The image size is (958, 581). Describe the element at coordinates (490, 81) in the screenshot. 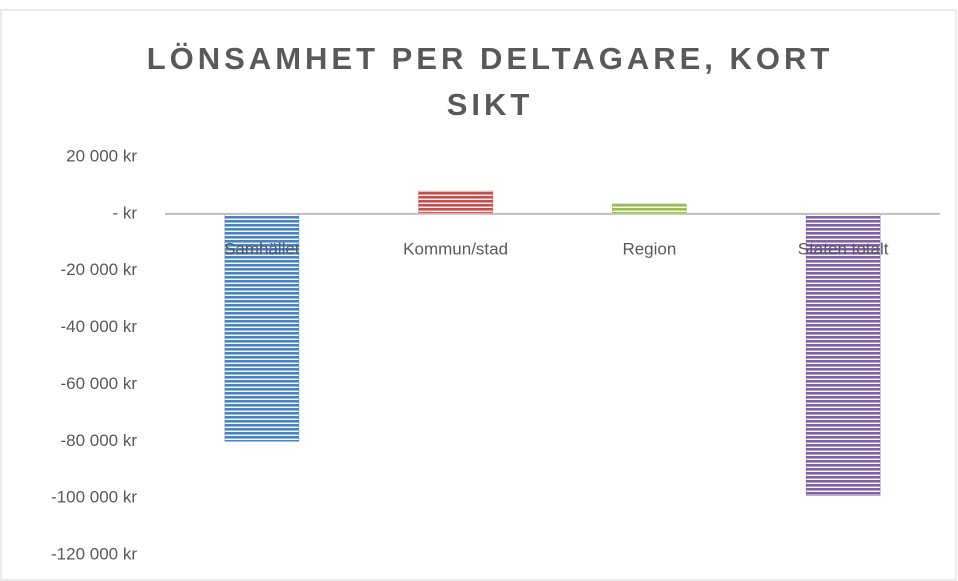

I see `chart-title: LÖNSAMHET PER DELTAGARE, KORT SIKT` at that location.